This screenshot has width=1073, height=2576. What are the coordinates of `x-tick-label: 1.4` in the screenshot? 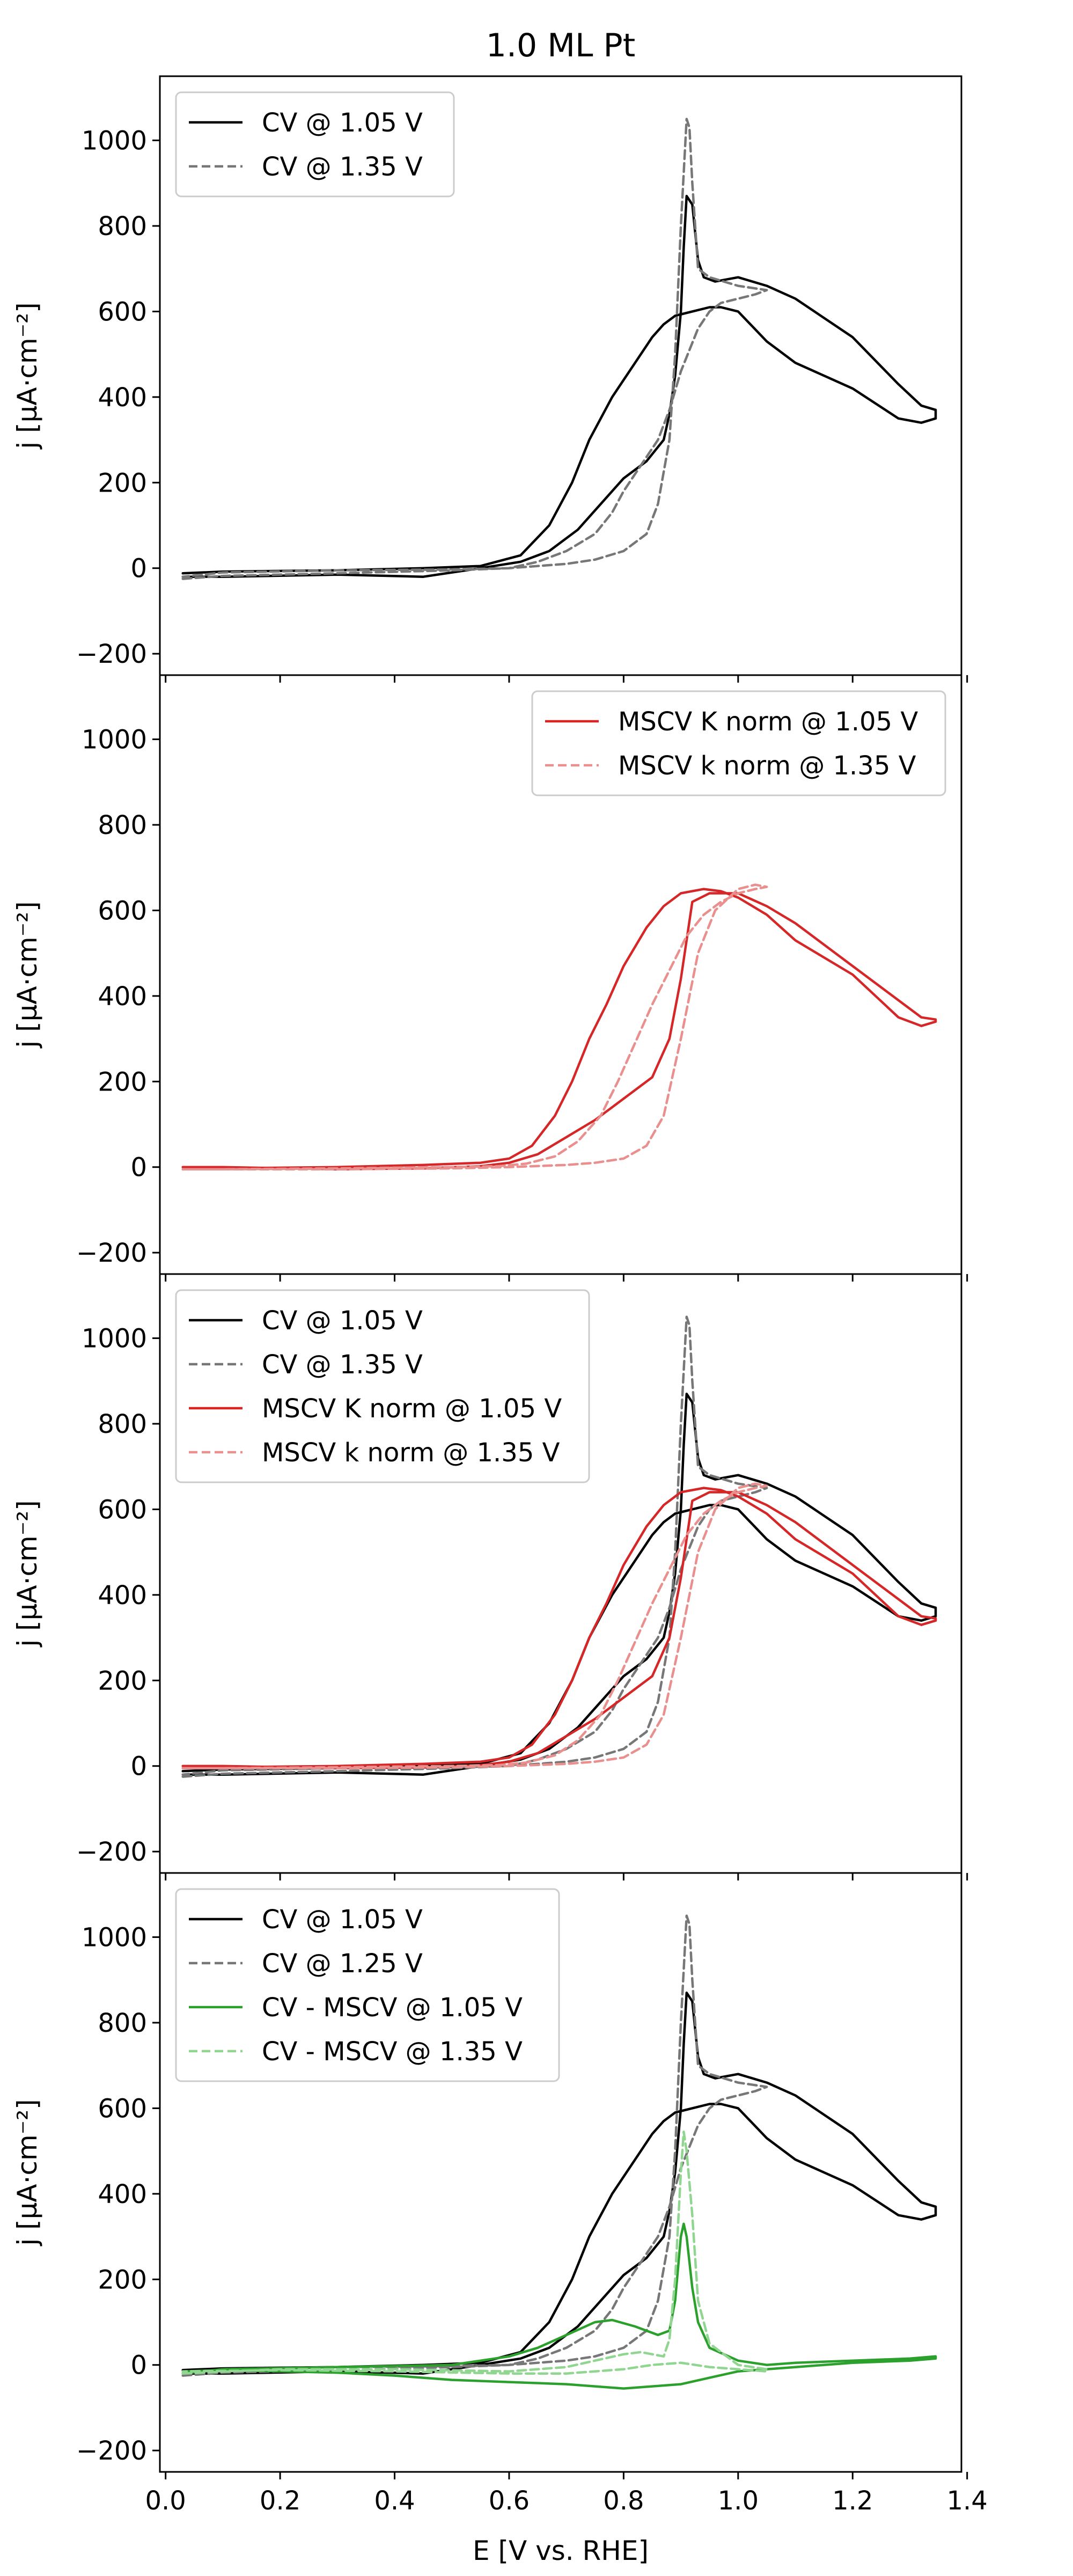 It's located at (967, 2501).